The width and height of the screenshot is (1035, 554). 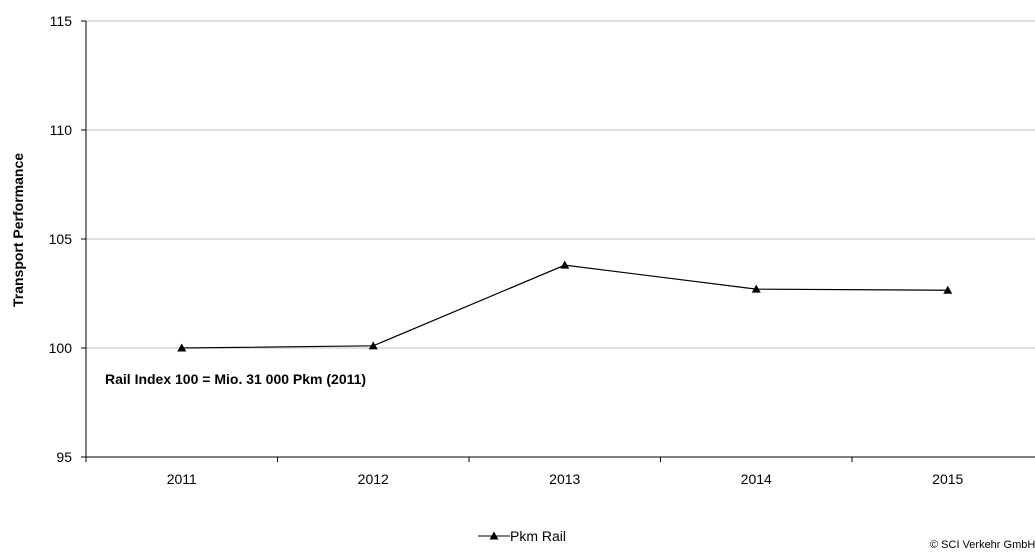 I want to click on y-tick-label: 95, so click(x=64, y=457).